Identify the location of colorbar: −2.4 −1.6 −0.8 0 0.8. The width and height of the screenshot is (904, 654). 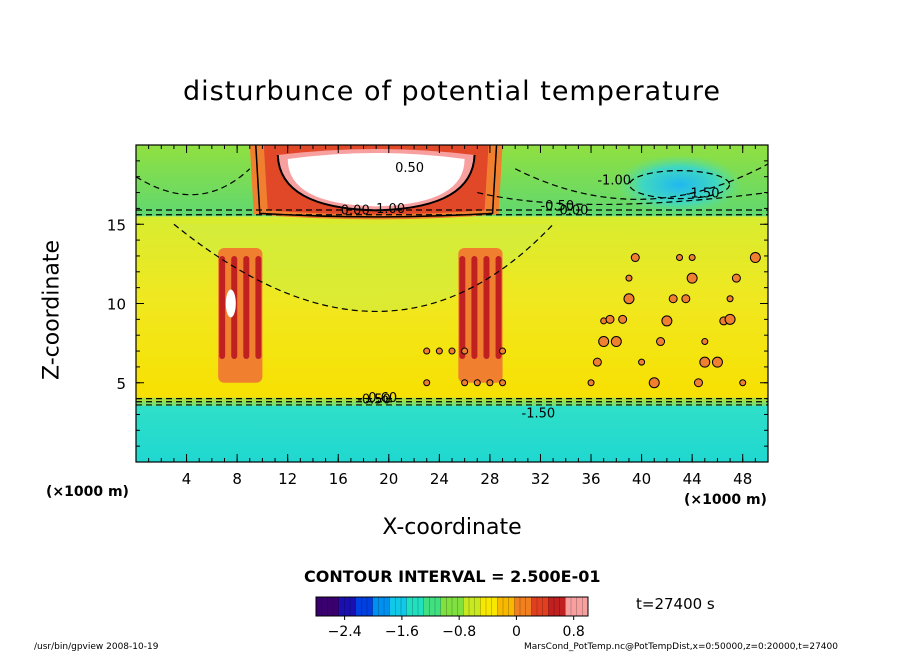
(452, 618).